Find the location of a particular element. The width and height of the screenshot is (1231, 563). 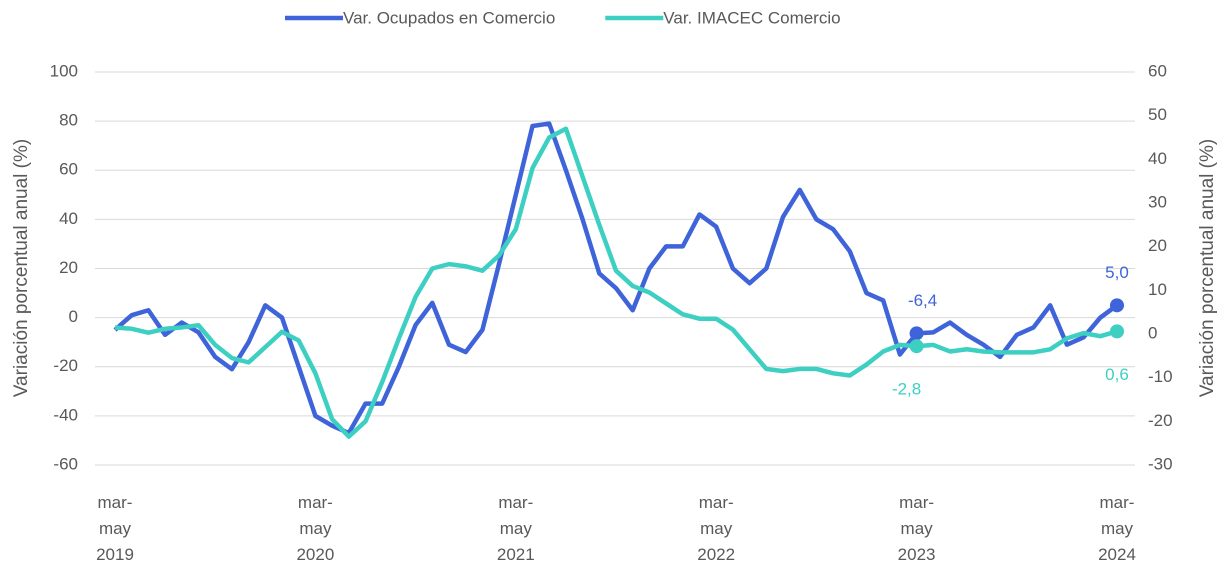

data-label: 0,6 is located at coordinates (1117, 374).